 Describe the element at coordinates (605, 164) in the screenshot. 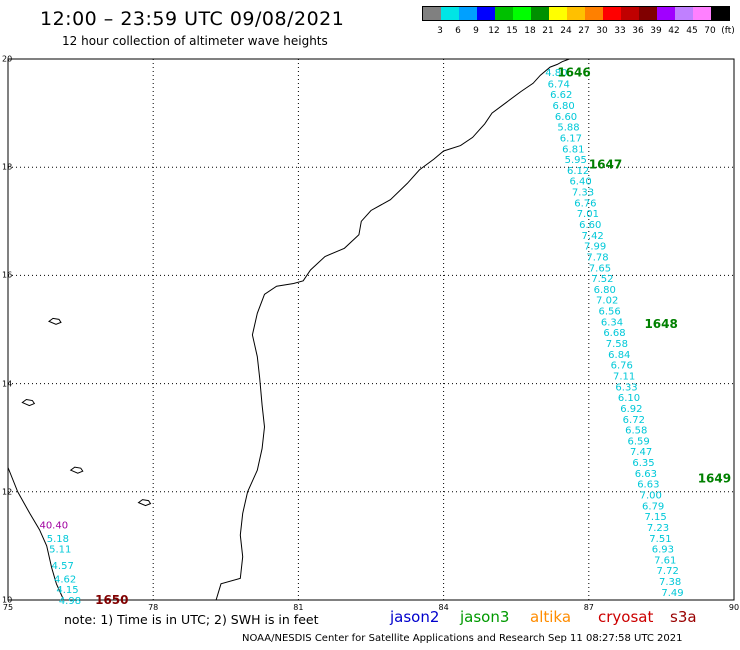

I see `pass-label: 1647` at that location.